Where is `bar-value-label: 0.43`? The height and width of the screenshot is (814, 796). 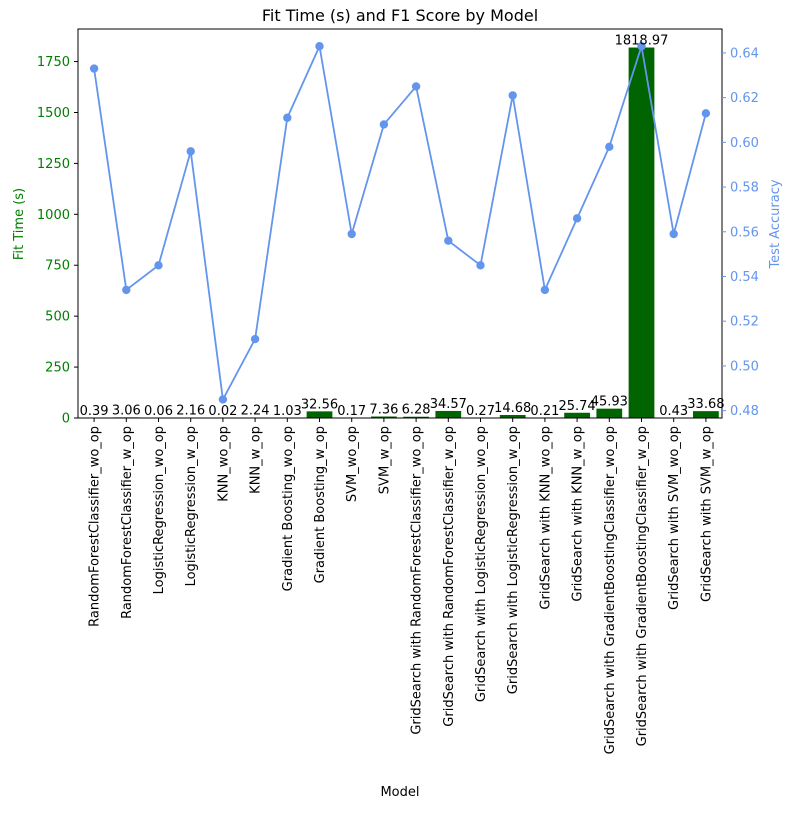
bar-value-label: 0.43 is located at coordinates (673, 411).